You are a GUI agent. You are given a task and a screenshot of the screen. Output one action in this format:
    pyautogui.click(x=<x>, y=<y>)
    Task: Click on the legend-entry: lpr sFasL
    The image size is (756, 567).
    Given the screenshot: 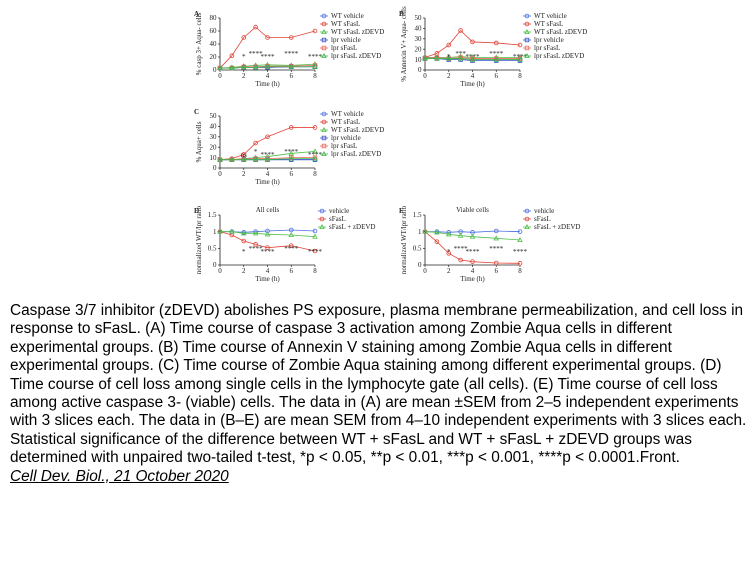 What is the action you would take?
    pyautogui.click(x=541, y=48)
    